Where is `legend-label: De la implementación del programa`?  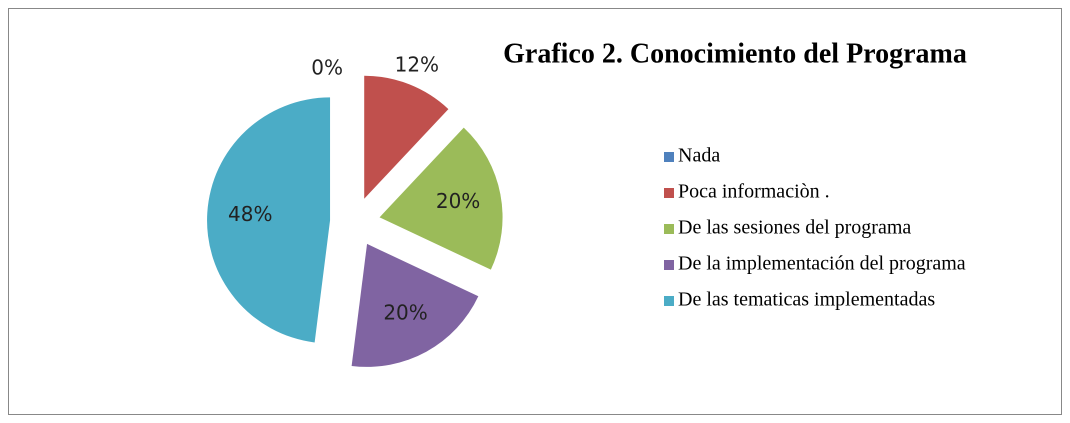
legend-label: De la implementación del programa is located at coordinates (822, 264).